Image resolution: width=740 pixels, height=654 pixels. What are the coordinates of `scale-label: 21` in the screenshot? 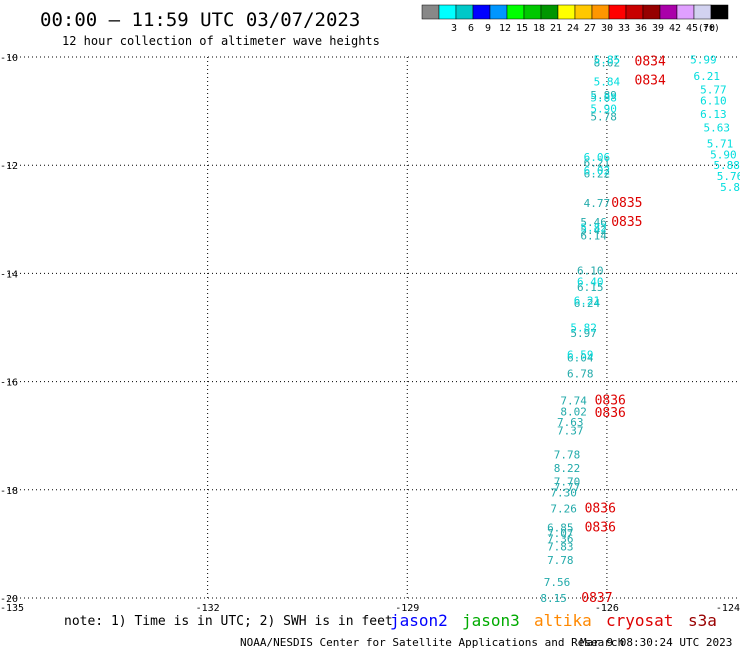 It's located at (556, 28).